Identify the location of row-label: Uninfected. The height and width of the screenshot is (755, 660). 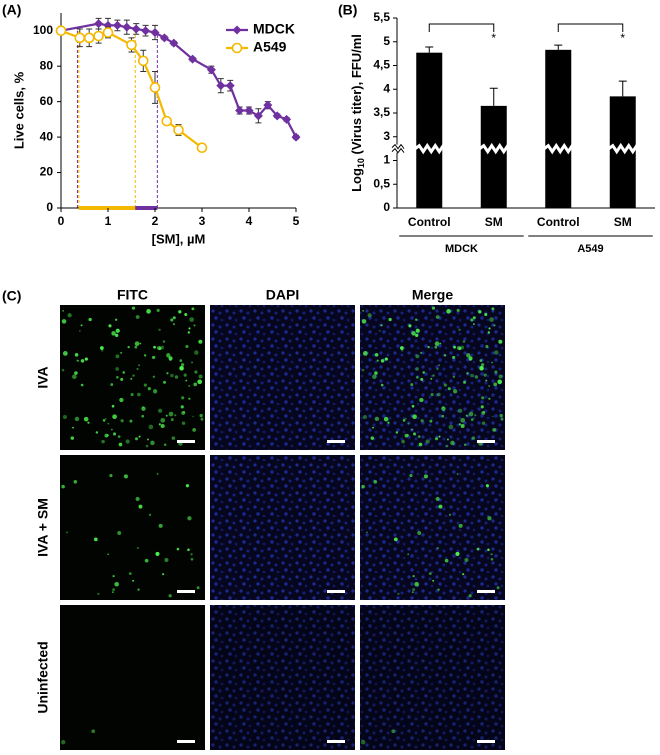
(43, 677).